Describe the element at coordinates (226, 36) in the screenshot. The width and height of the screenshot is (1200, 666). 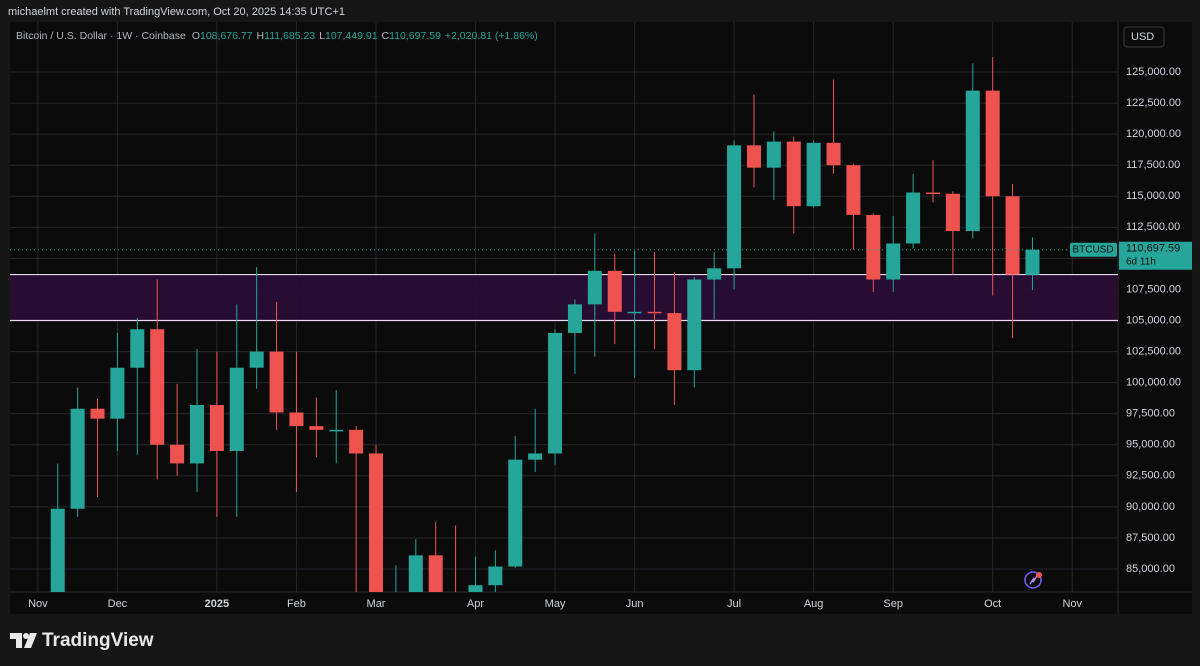
I see `open: 108,676.77` at that location.